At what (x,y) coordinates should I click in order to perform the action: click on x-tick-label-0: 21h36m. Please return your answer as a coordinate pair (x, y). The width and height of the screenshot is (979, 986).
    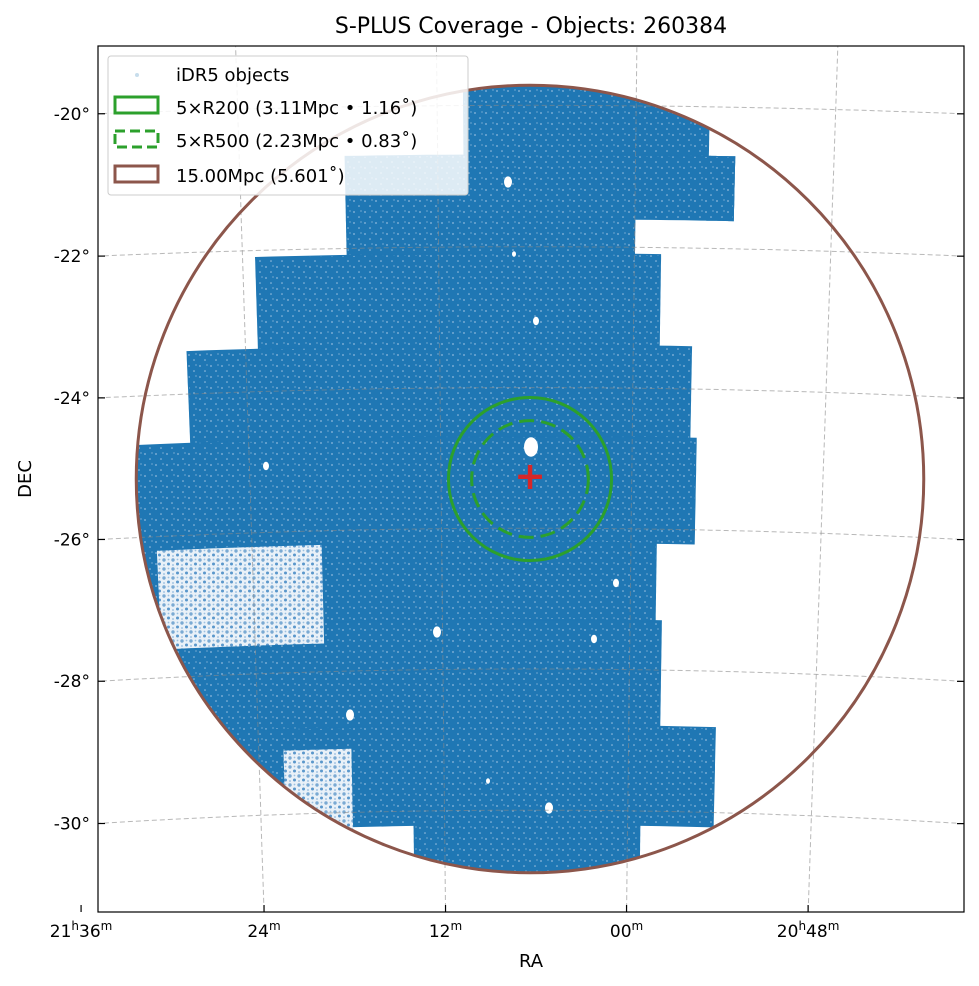
    Looking at the image, I should click on (81, 930).